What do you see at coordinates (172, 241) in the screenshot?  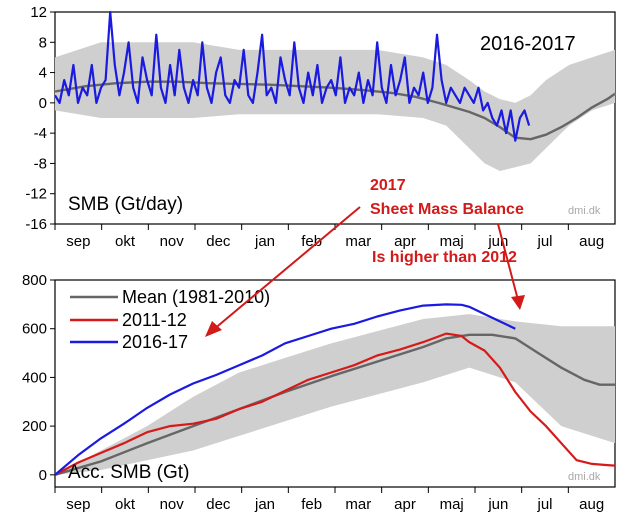 I see `top-month-label: nov` at bounding box center [172, 241].